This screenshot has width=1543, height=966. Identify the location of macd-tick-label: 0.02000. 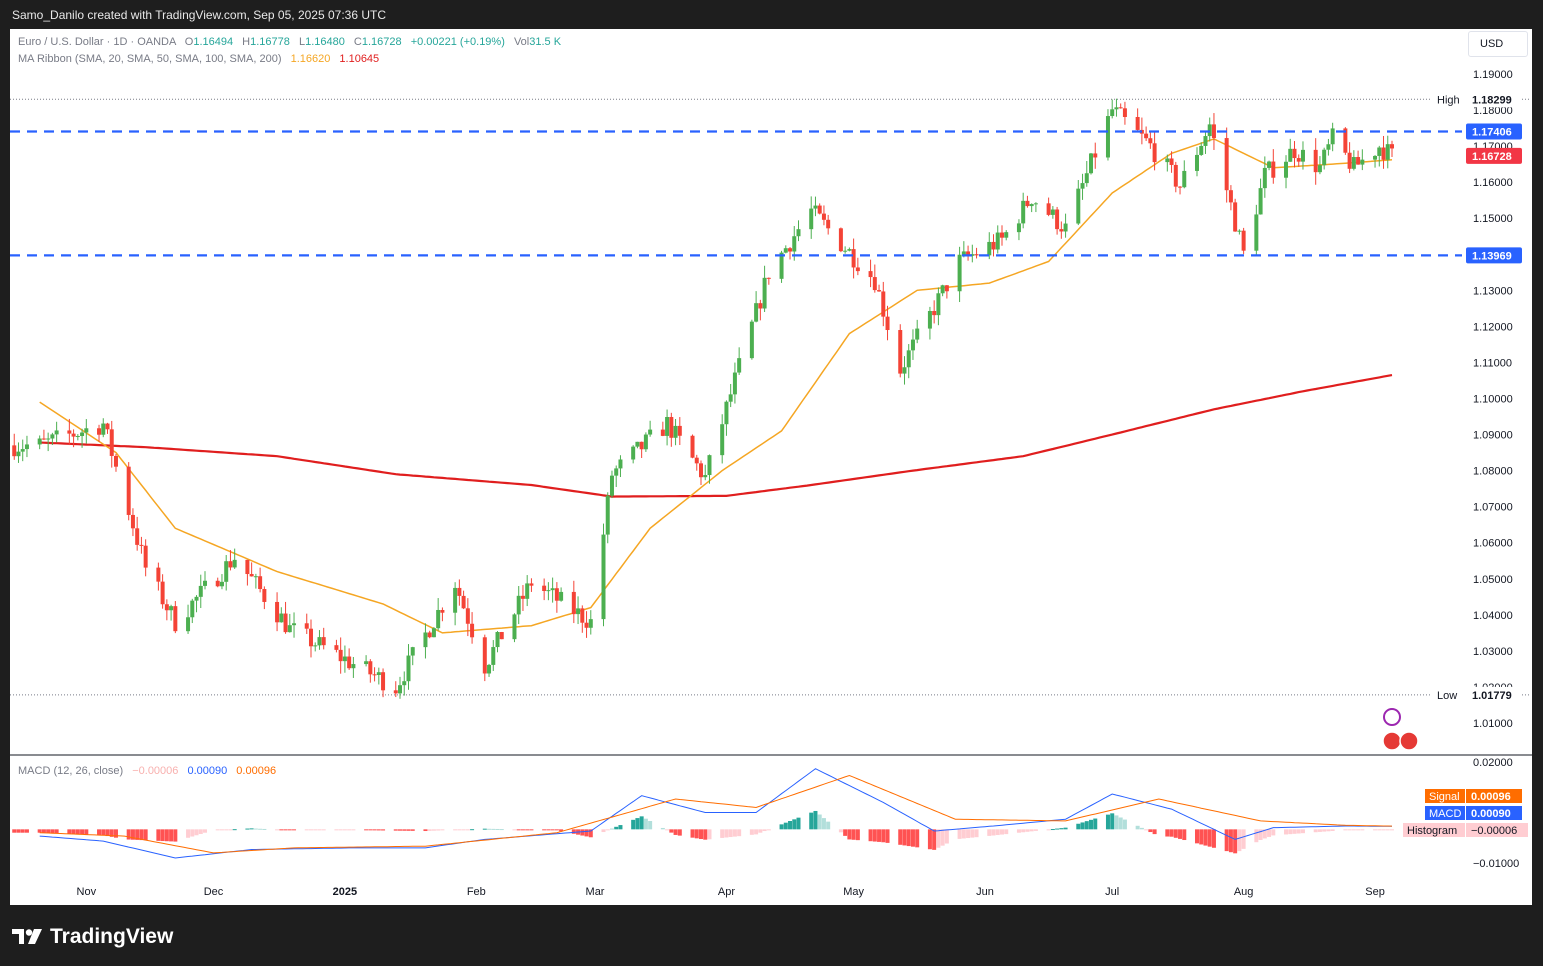
(1493, 763).